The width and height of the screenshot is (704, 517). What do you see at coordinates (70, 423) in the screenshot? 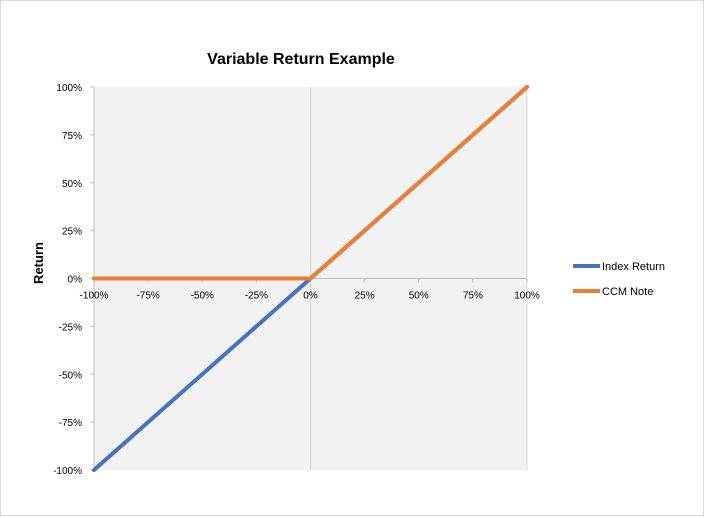
I see `y-tick-label: -75%` at bounding box center [70, 423].